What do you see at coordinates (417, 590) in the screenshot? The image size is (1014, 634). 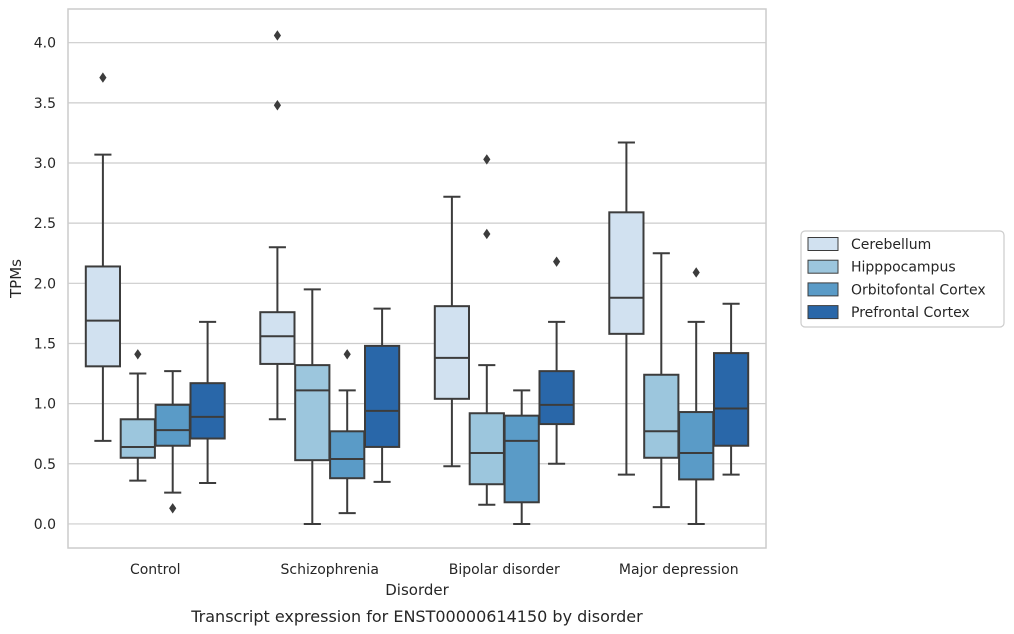 I see `x-axis-label: Disorder` at bounding box center [417, 590].